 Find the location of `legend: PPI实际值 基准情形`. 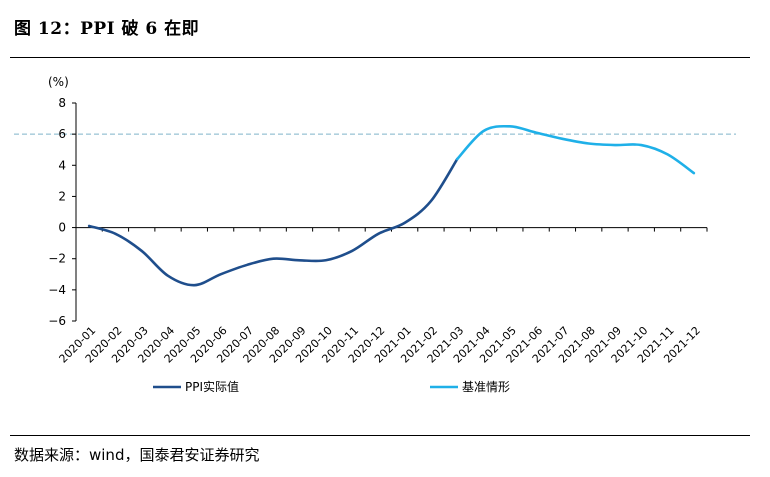

legend: PPI实际值 基准情形 is located at coordinates (331, 386).